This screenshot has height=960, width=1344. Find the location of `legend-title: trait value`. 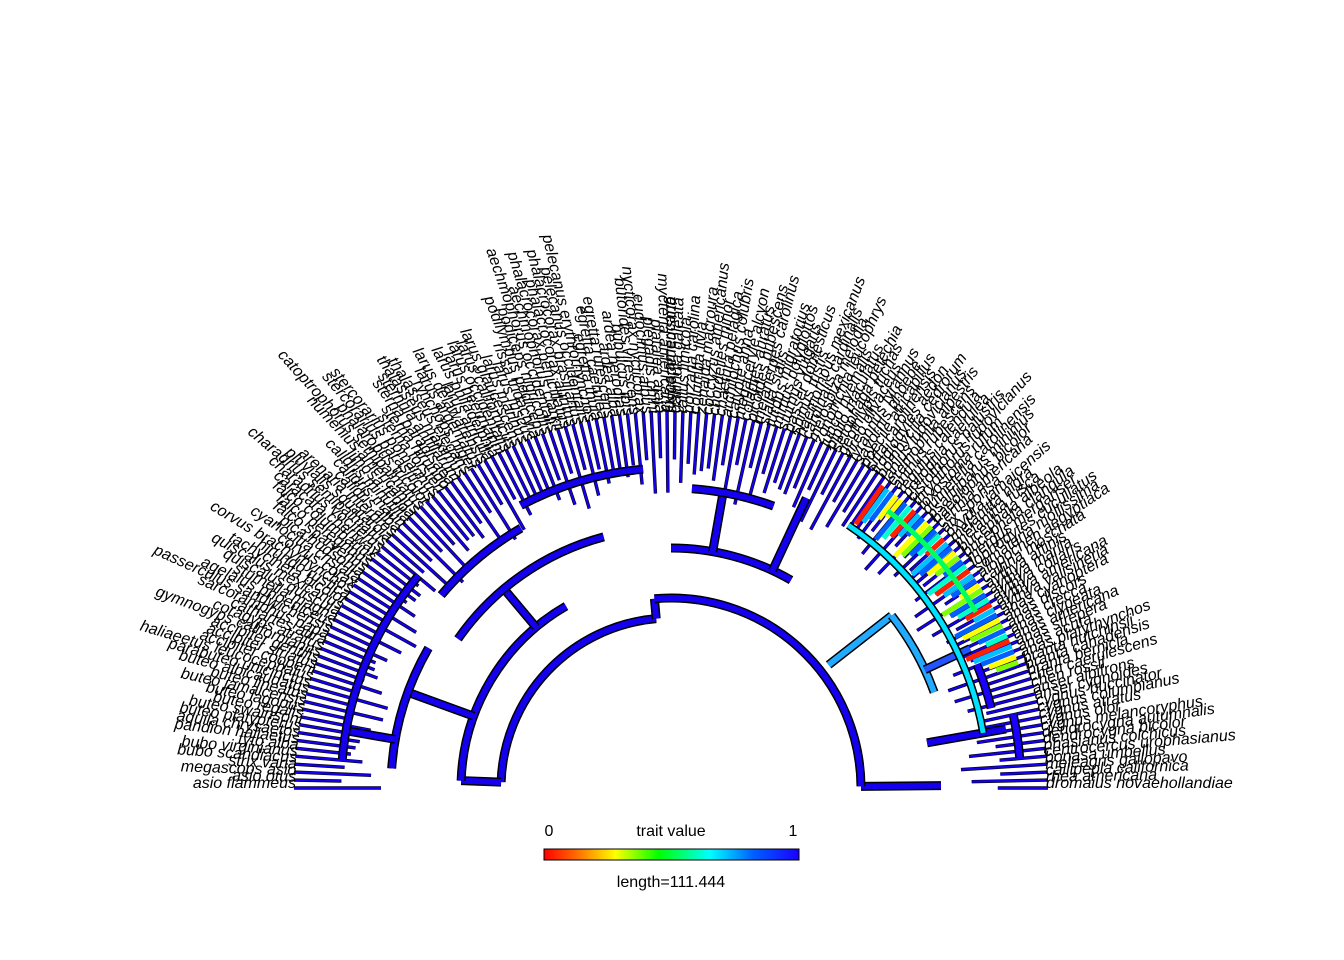

legend-title: trait value is located at coordinates (670, 831).